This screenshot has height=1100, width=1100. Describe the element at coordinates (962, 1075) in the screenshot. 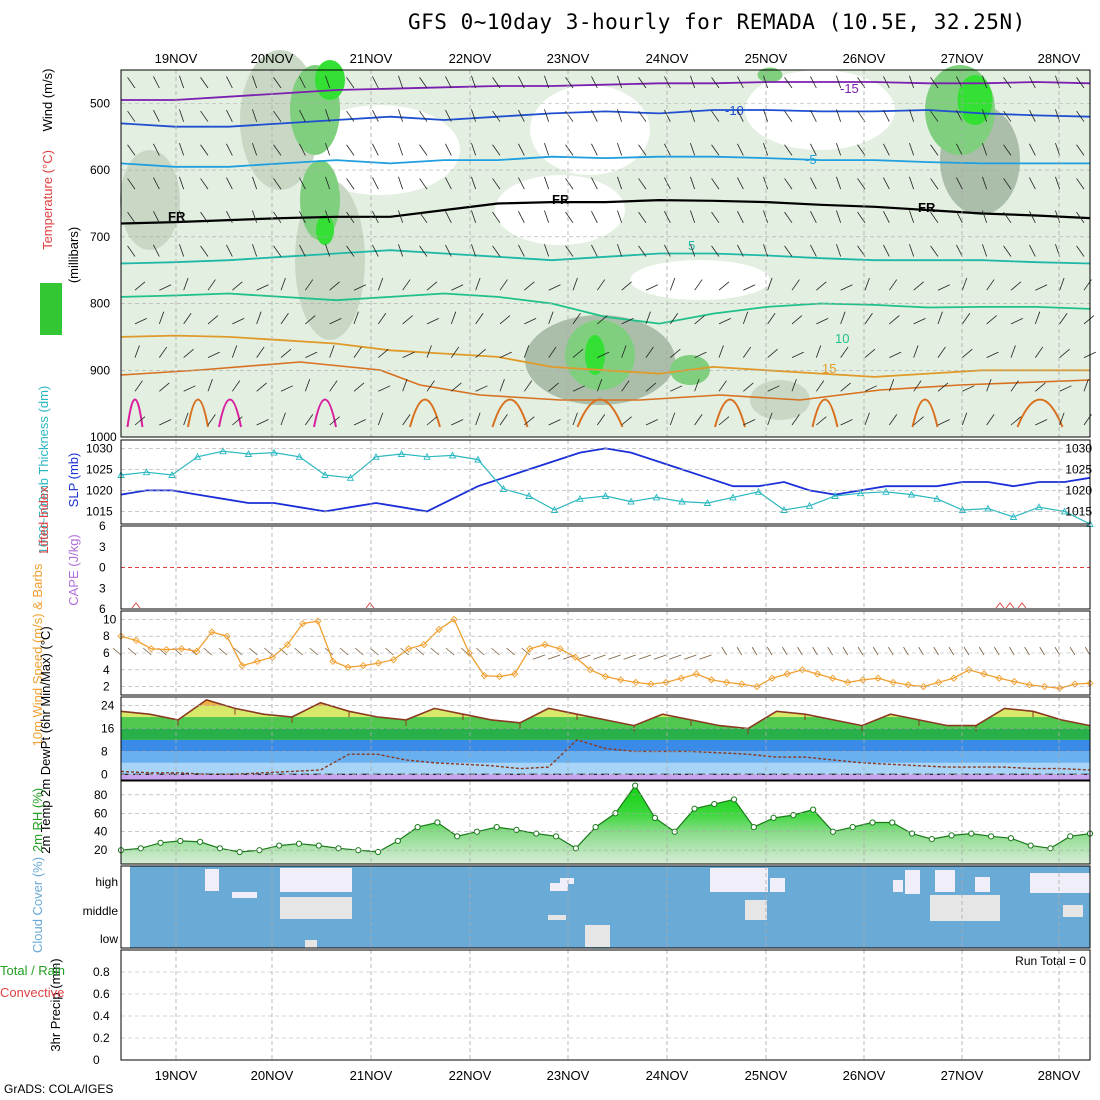

I see `date-bottom-27NOV: 27NOV` at that location.